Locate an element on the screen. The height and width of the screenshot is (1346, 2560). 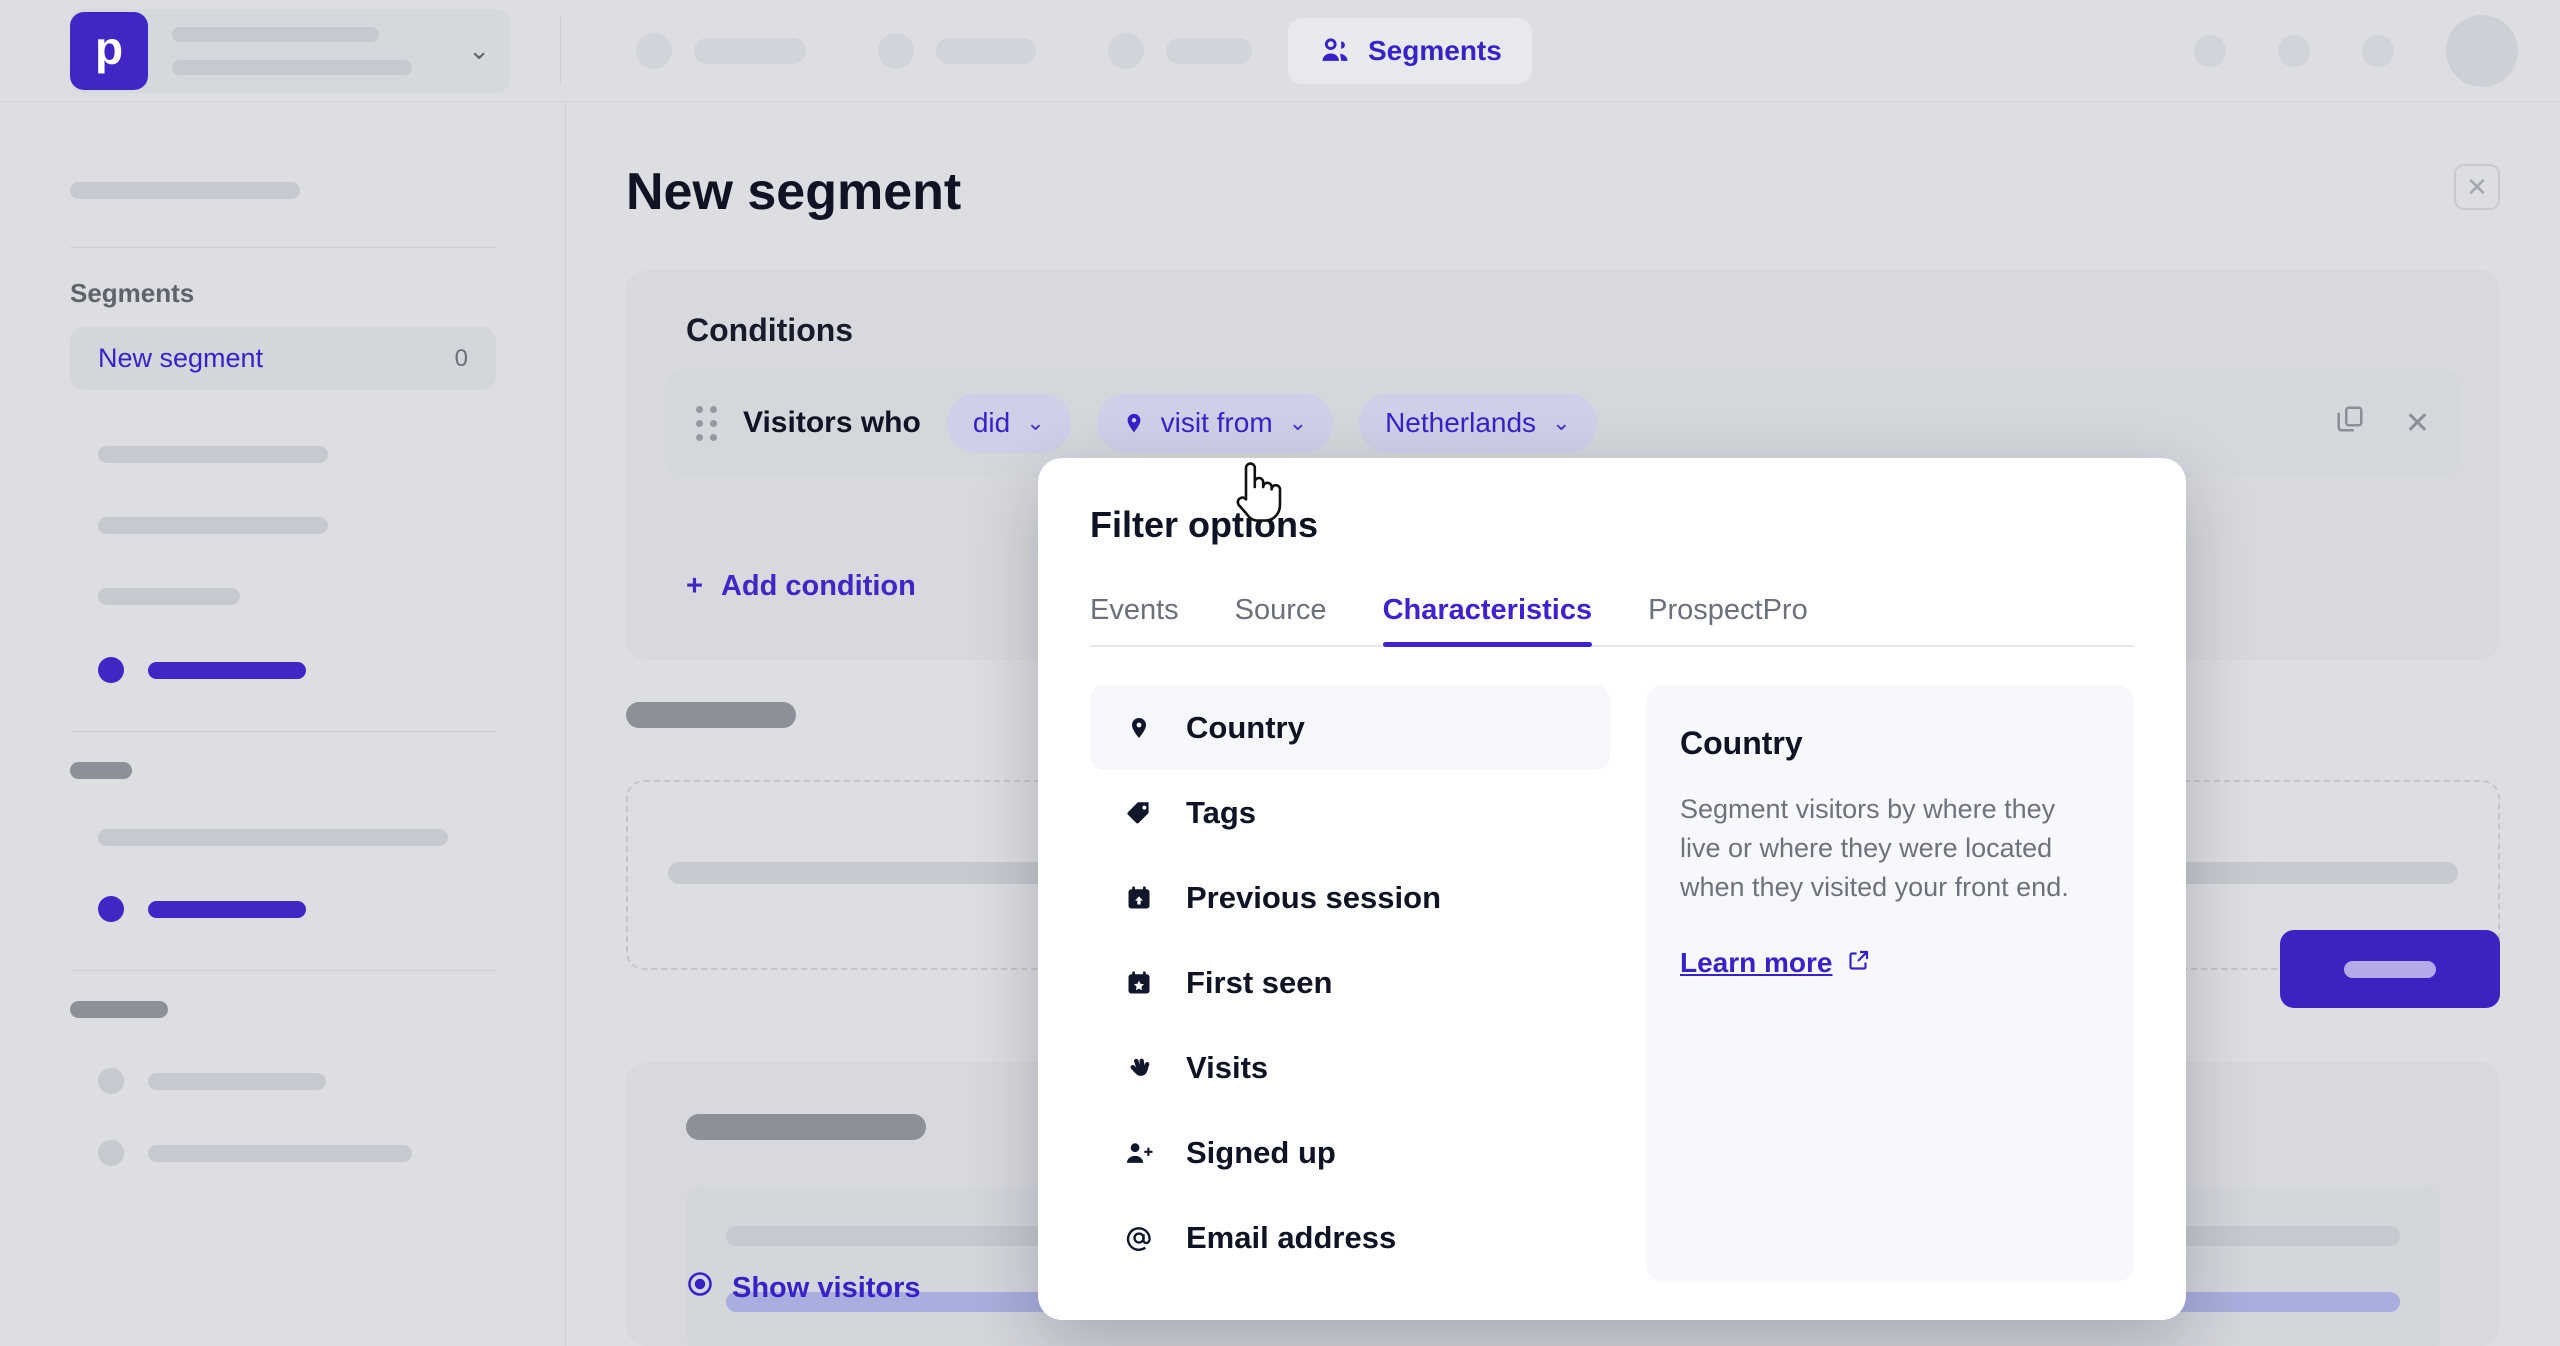
add-condition-label: Add condition is located at coordinates (818, 586).